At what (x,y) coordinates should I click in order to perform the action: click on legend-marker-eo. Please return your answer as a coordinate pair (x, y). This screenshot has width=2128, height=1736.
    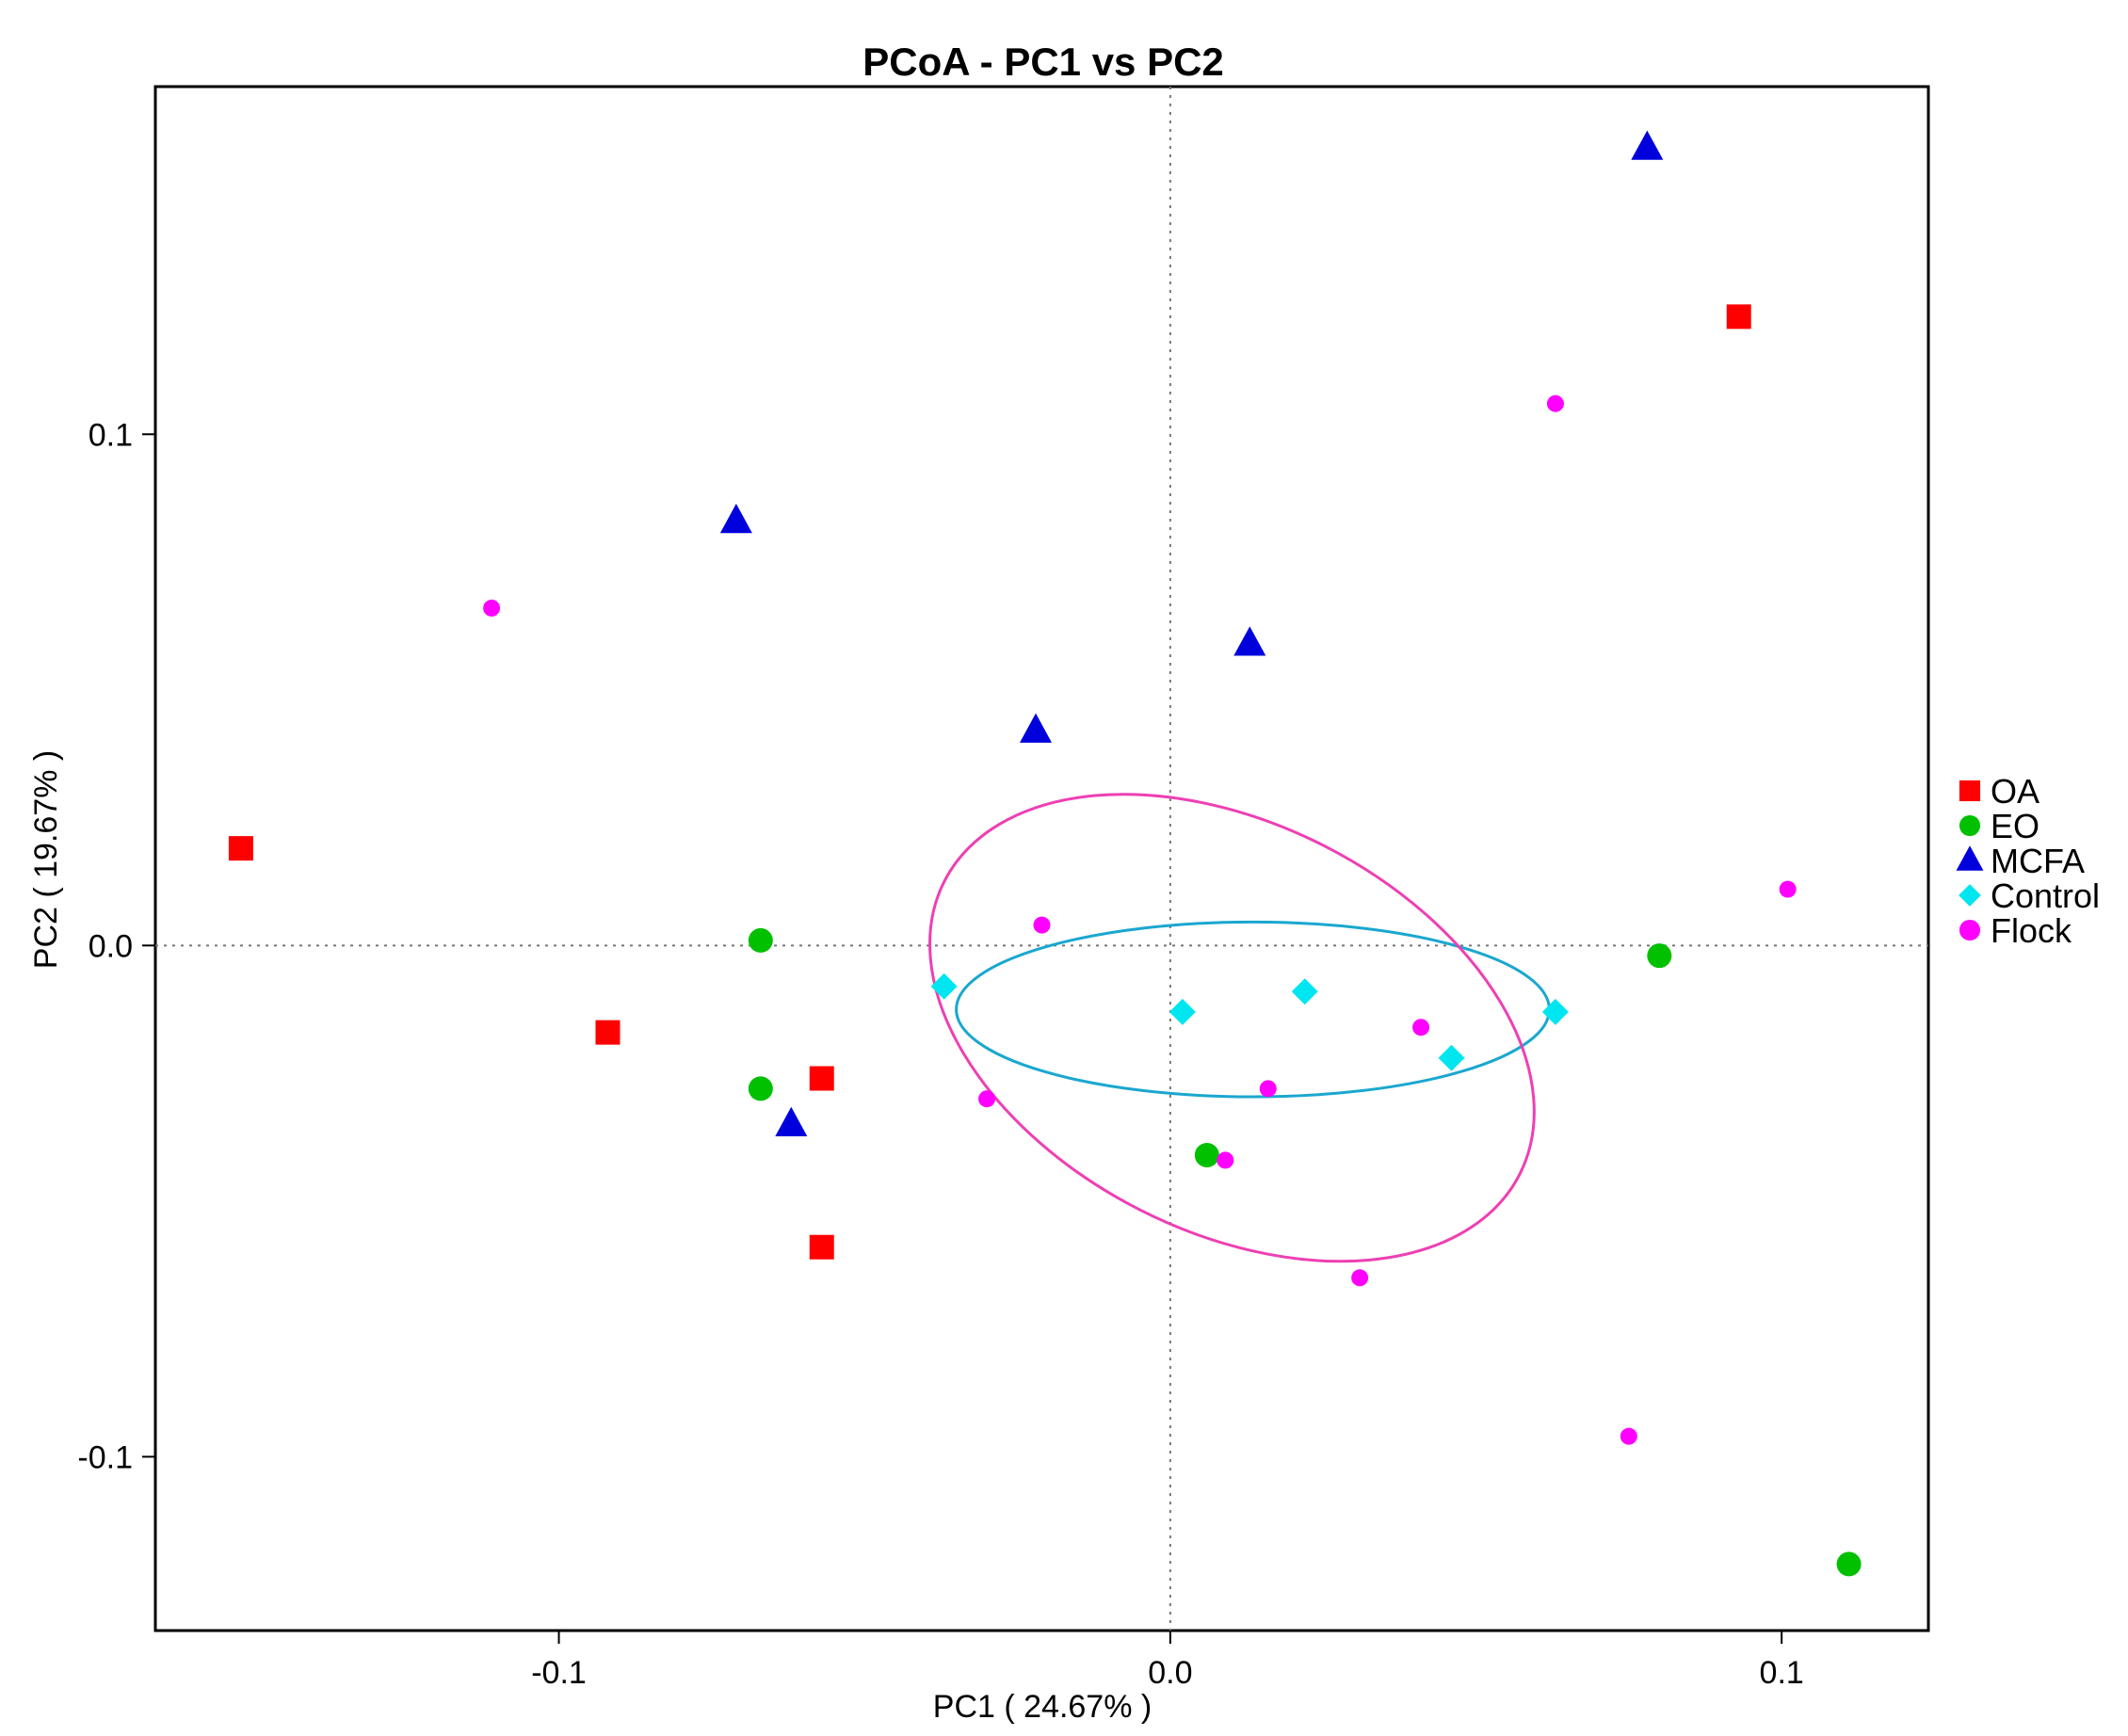
    Looking at the image, I should click on (1970, 825).